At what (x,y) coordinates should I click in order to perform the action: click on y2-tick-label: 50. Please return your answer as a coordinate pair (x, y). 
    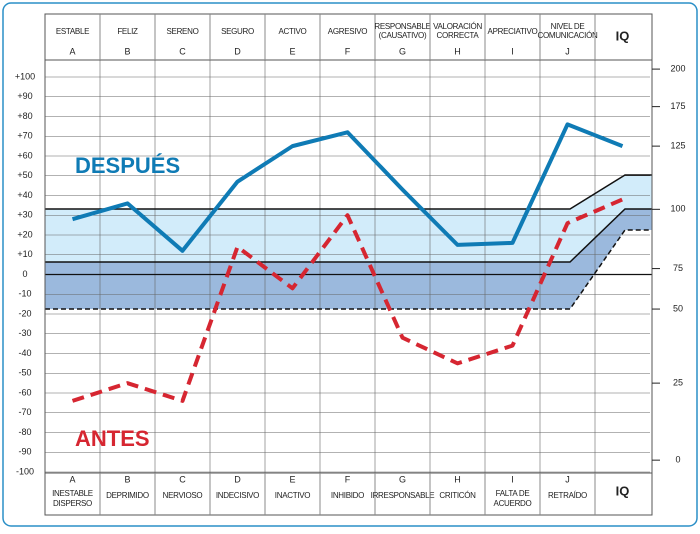
    Looking at the image, I should click on (678, 308).